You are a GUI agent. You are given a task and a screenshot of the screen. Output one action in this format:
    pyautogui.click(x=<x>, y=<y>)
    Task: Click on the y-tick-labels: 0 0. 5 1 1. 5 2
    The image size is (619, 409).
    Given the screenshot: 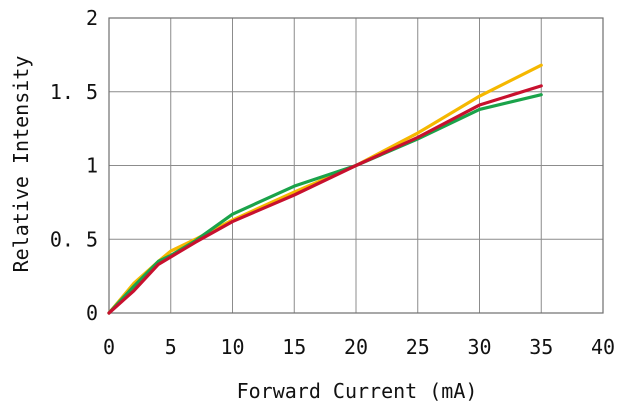 What is the action you would take?
    pyautogui.click(x=74, y=165)
    